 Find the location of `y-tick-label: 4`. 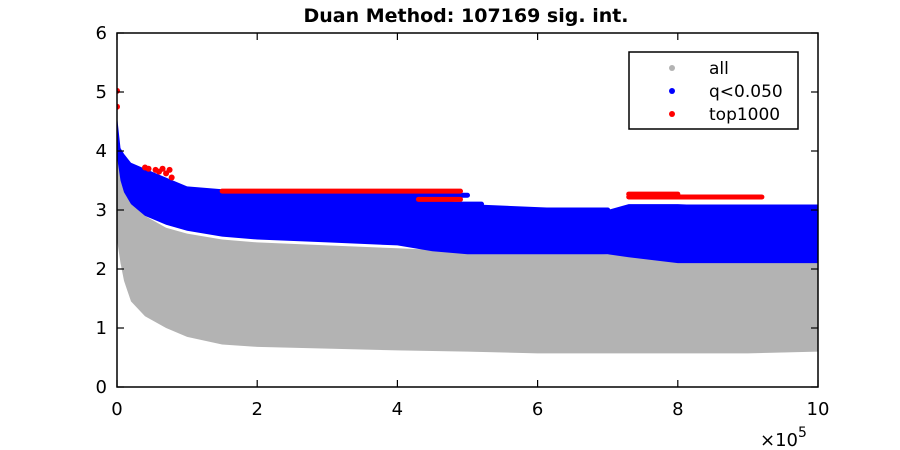

y-tick-label: 4 is located at coordinates (101, 151).